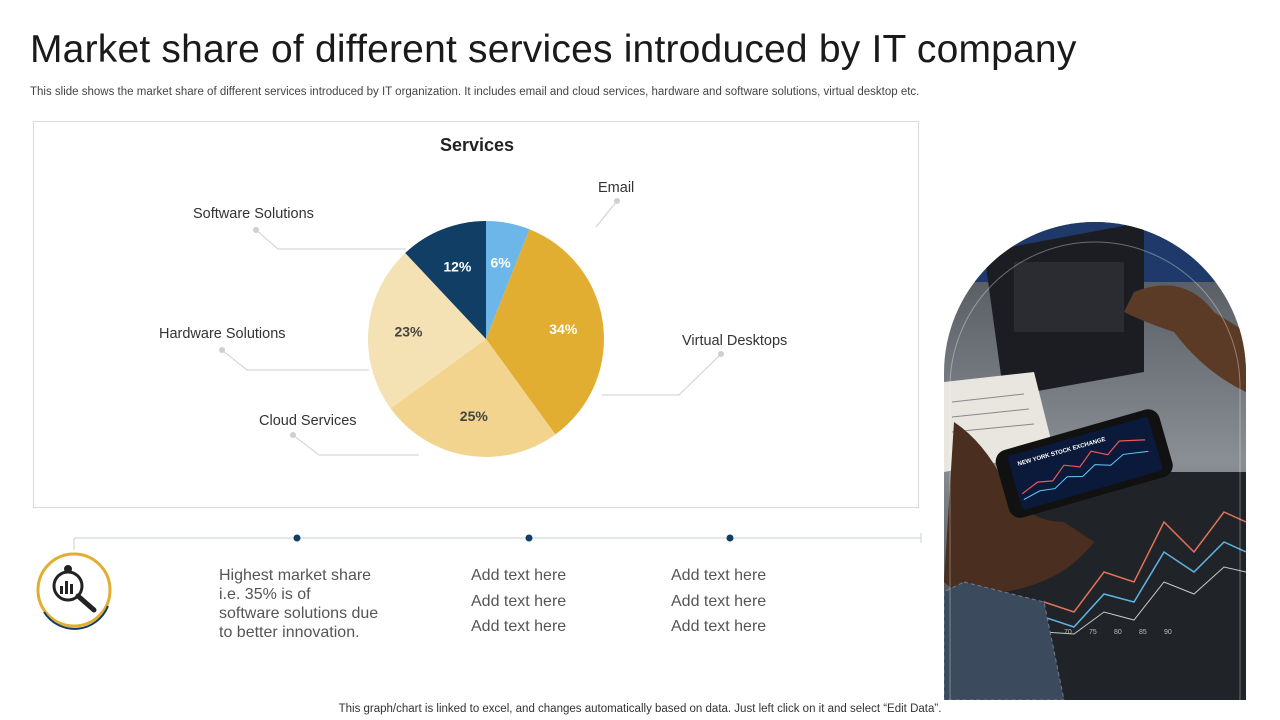  I want to click on photo-axis-tick: 90, so click(1168, 632).